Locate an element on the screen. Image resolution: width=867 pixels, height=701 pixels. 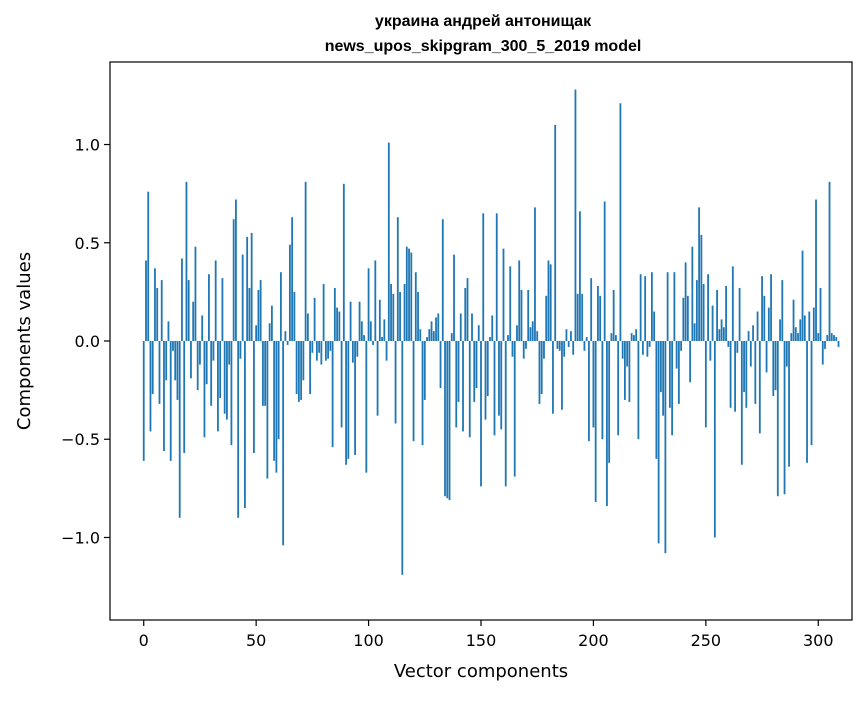
x-ticks-group: 0 50 100 150 200 250 300 is located at coordinates (486, 635).